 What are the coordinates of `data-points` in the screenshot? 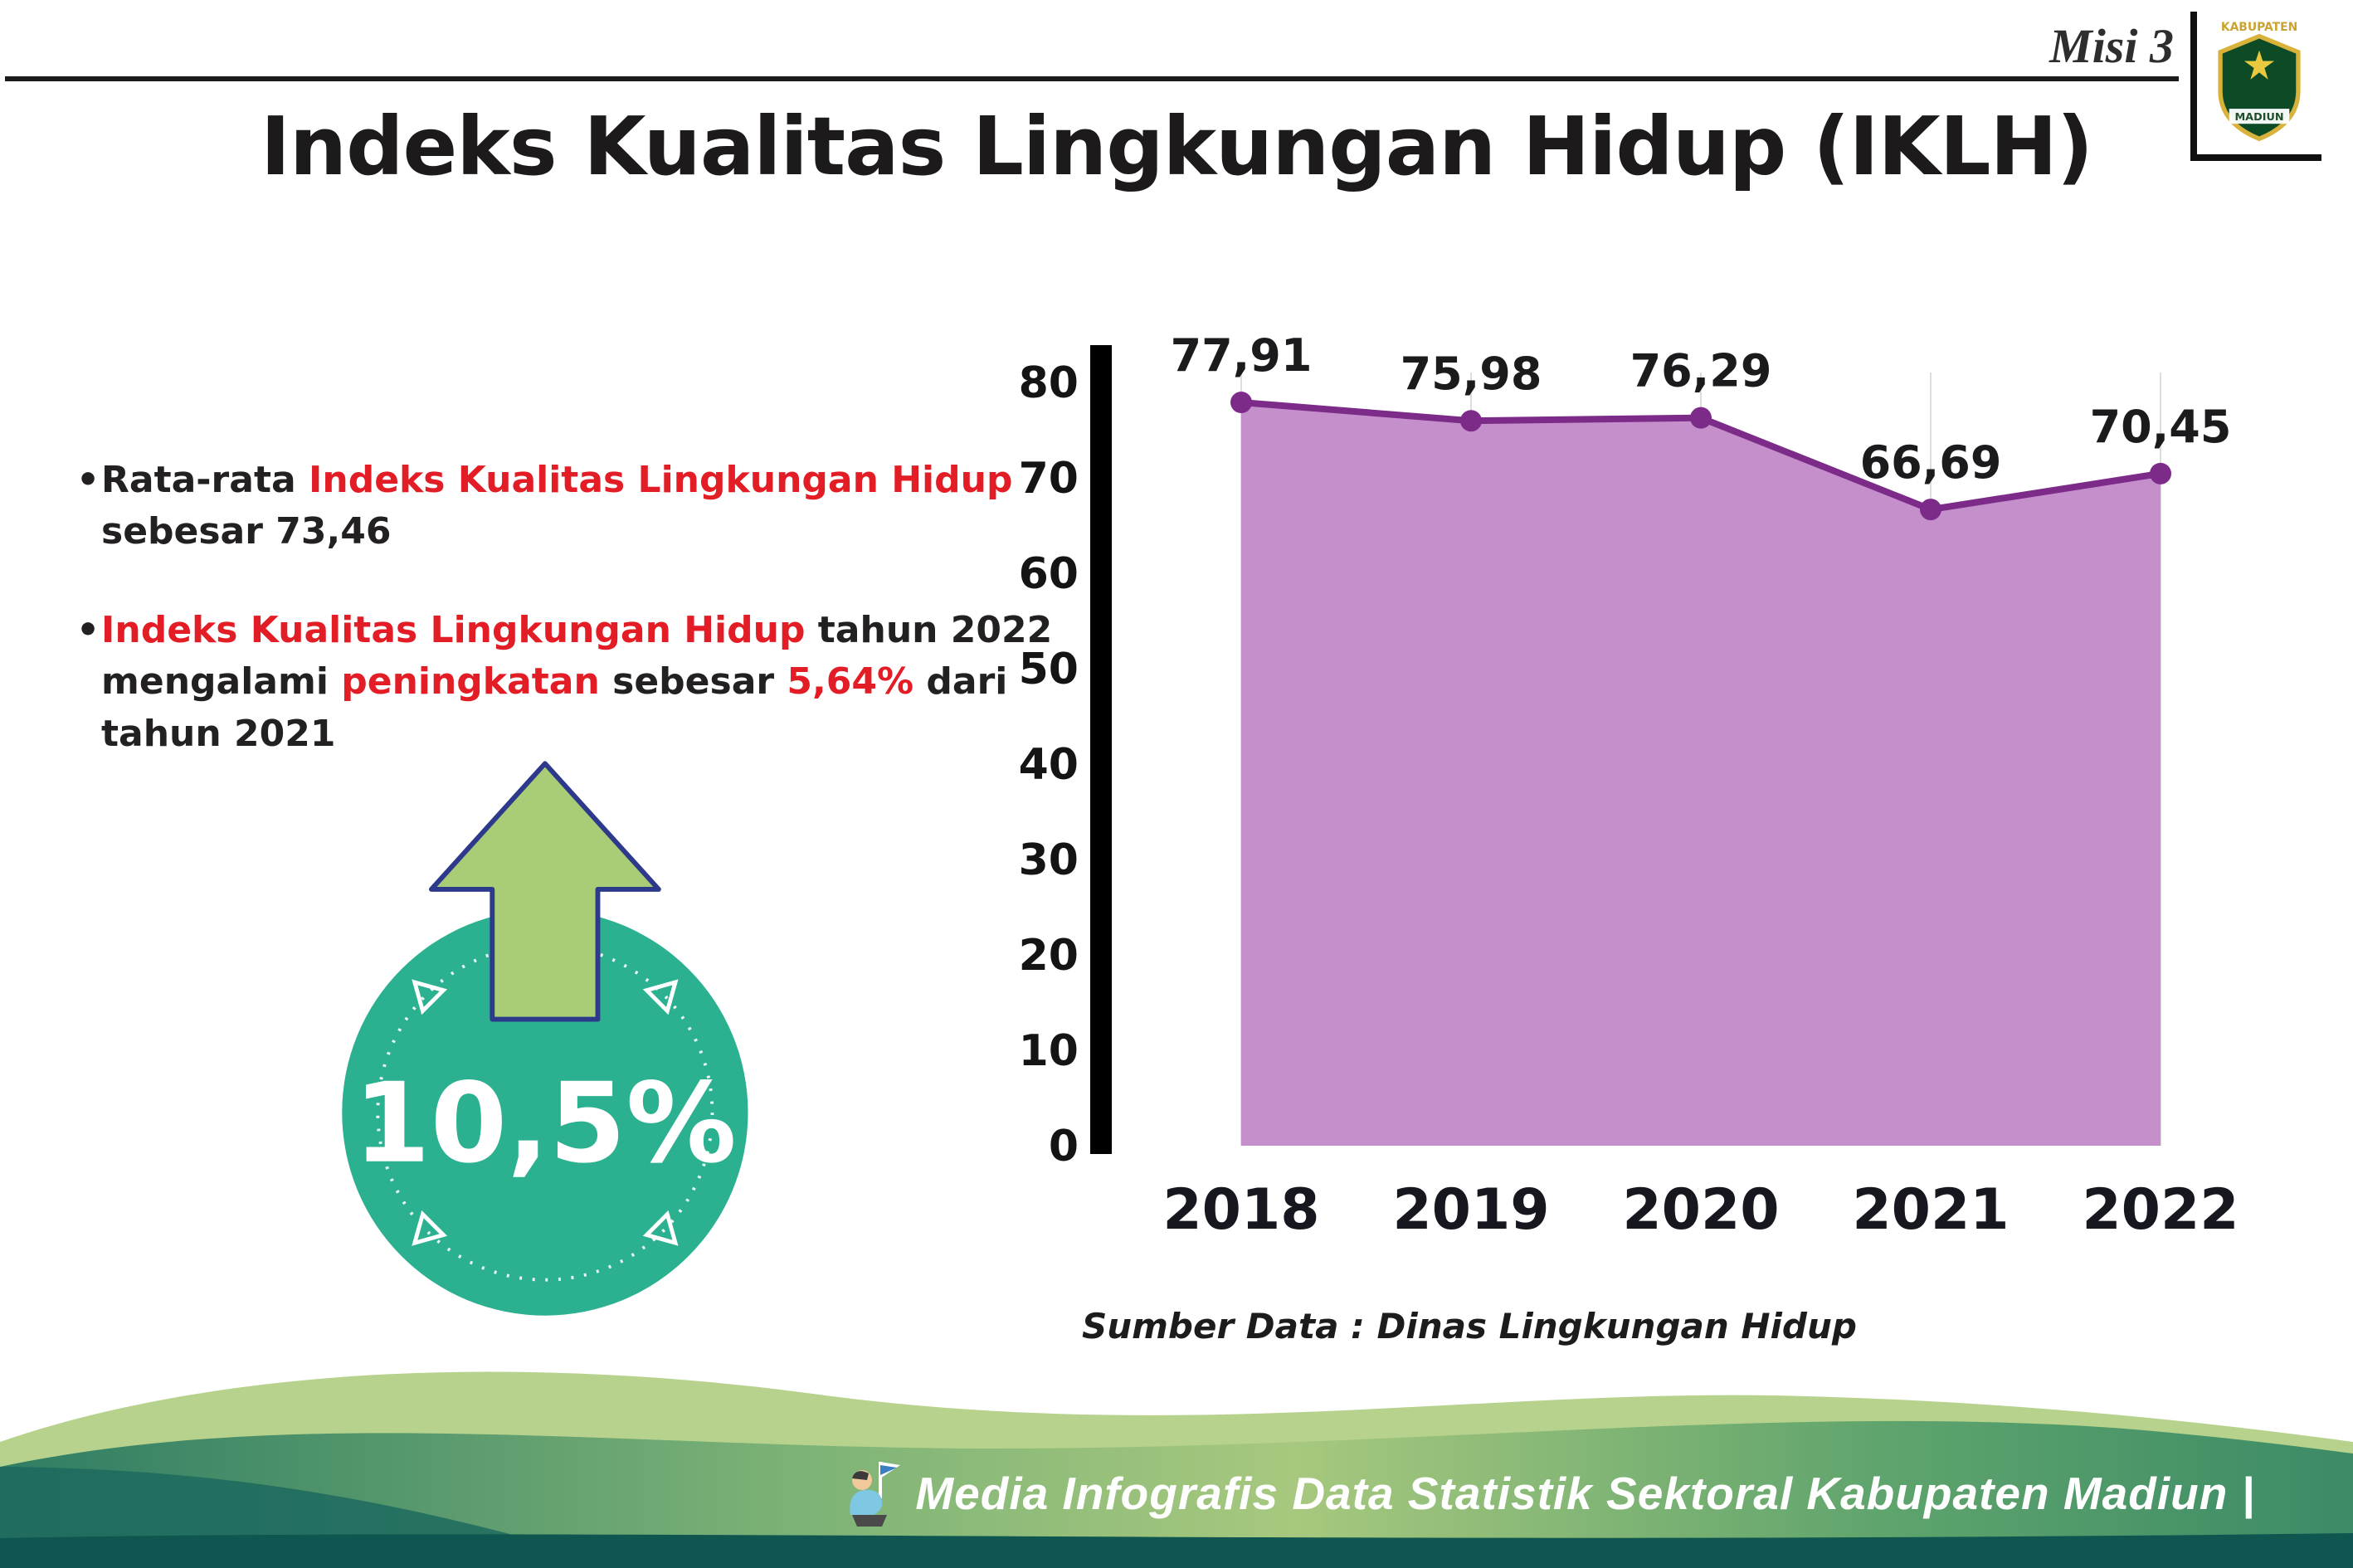 It's located at (1700, 456).